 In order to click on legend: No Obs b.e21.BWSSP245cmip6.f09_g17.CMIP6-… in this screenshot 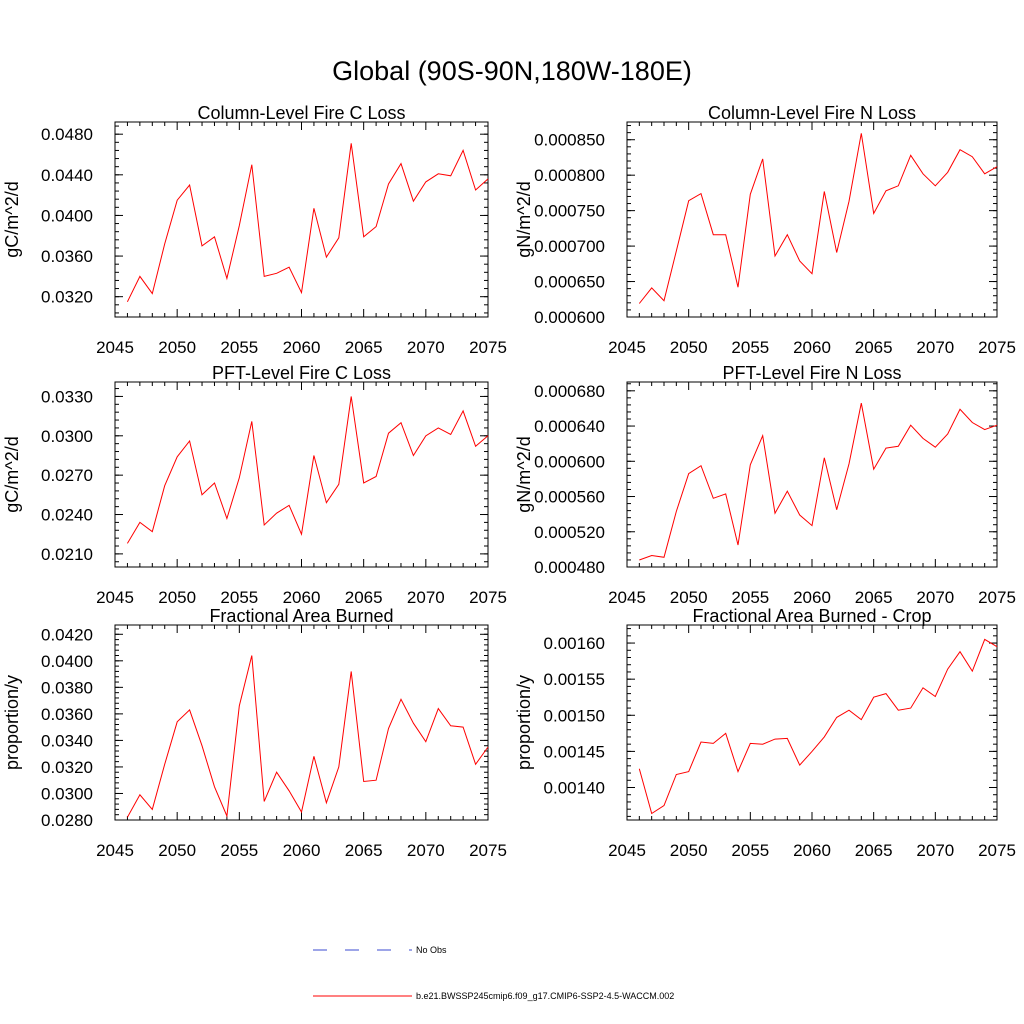, I will do `click(493, 973)`.